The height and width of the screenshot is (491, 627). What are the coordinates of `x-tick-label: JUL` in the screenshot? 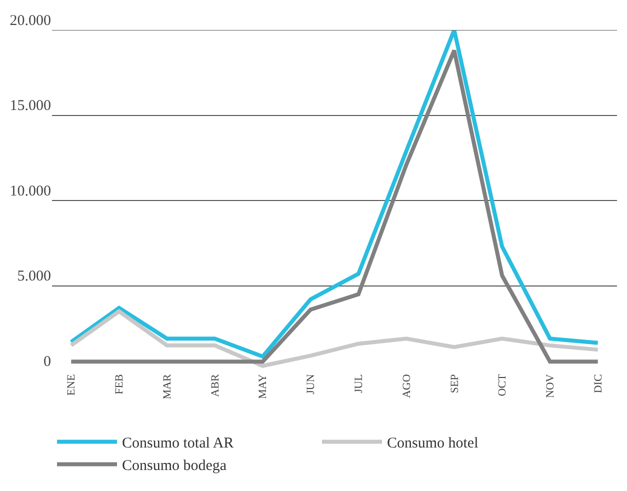 It's located at (359, 384).